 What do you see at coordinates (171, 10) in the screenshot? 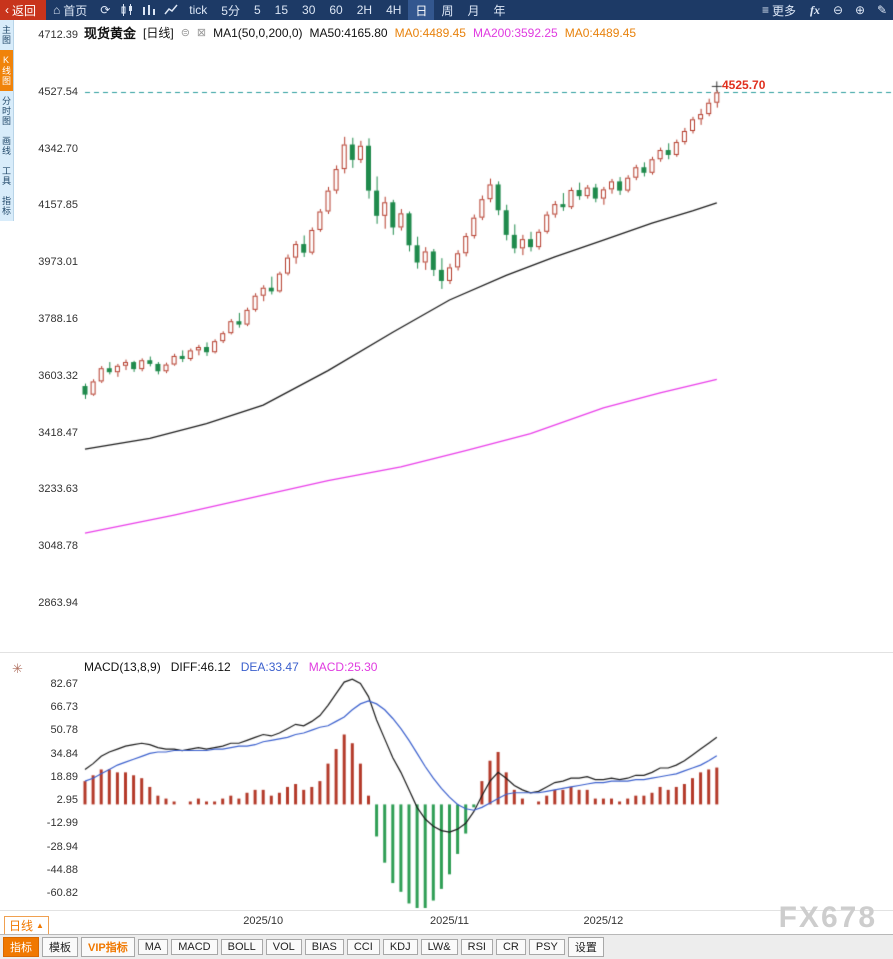
I see `volume-chart-type-button` at bounding box center [171, 10].